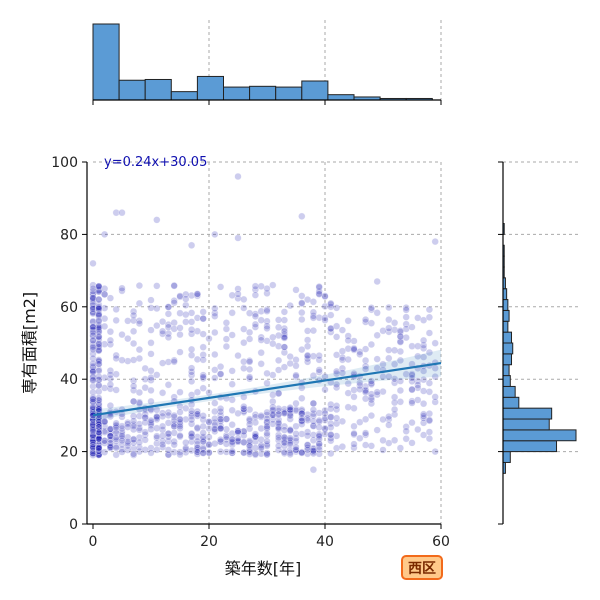 Image resolution: width=600 pixels, height=600 pixels. What do you see at coordinates (93, 542) in the screenshot?
I see `x-tick-label: 0` at bounding box center [93, 542].